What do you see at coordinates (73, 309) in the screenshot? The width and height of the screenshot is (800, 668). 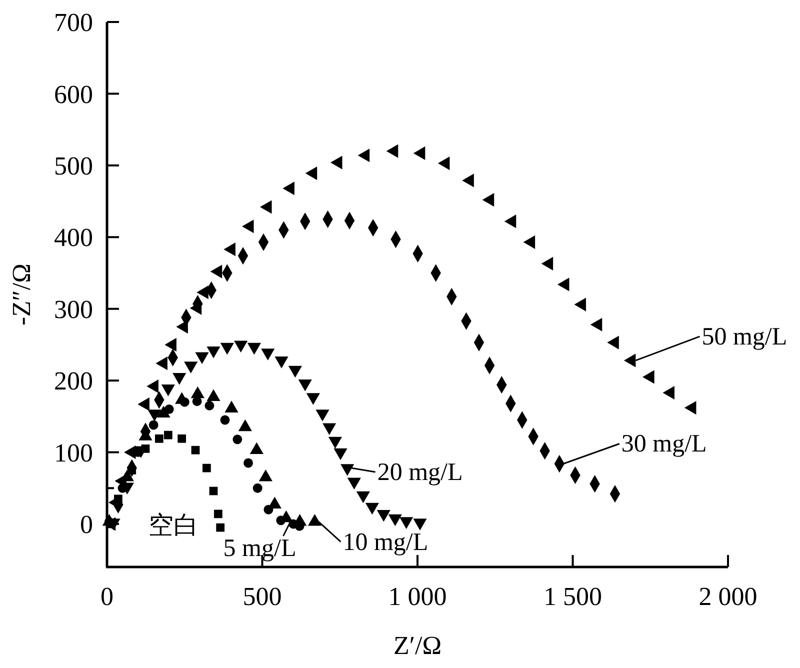 I see `y-tick-label: 300` at bounding box center [73, 309].